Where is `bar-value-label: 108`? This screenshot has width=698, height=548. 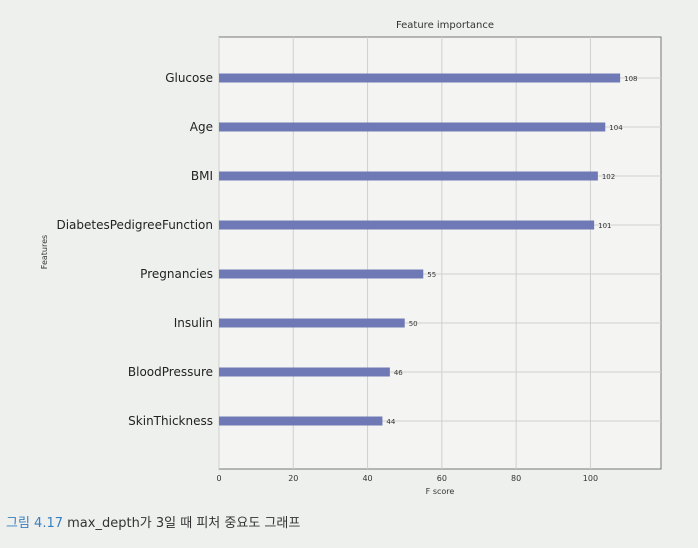
bar-value-label: 108 is located at coordinates (630, 79).